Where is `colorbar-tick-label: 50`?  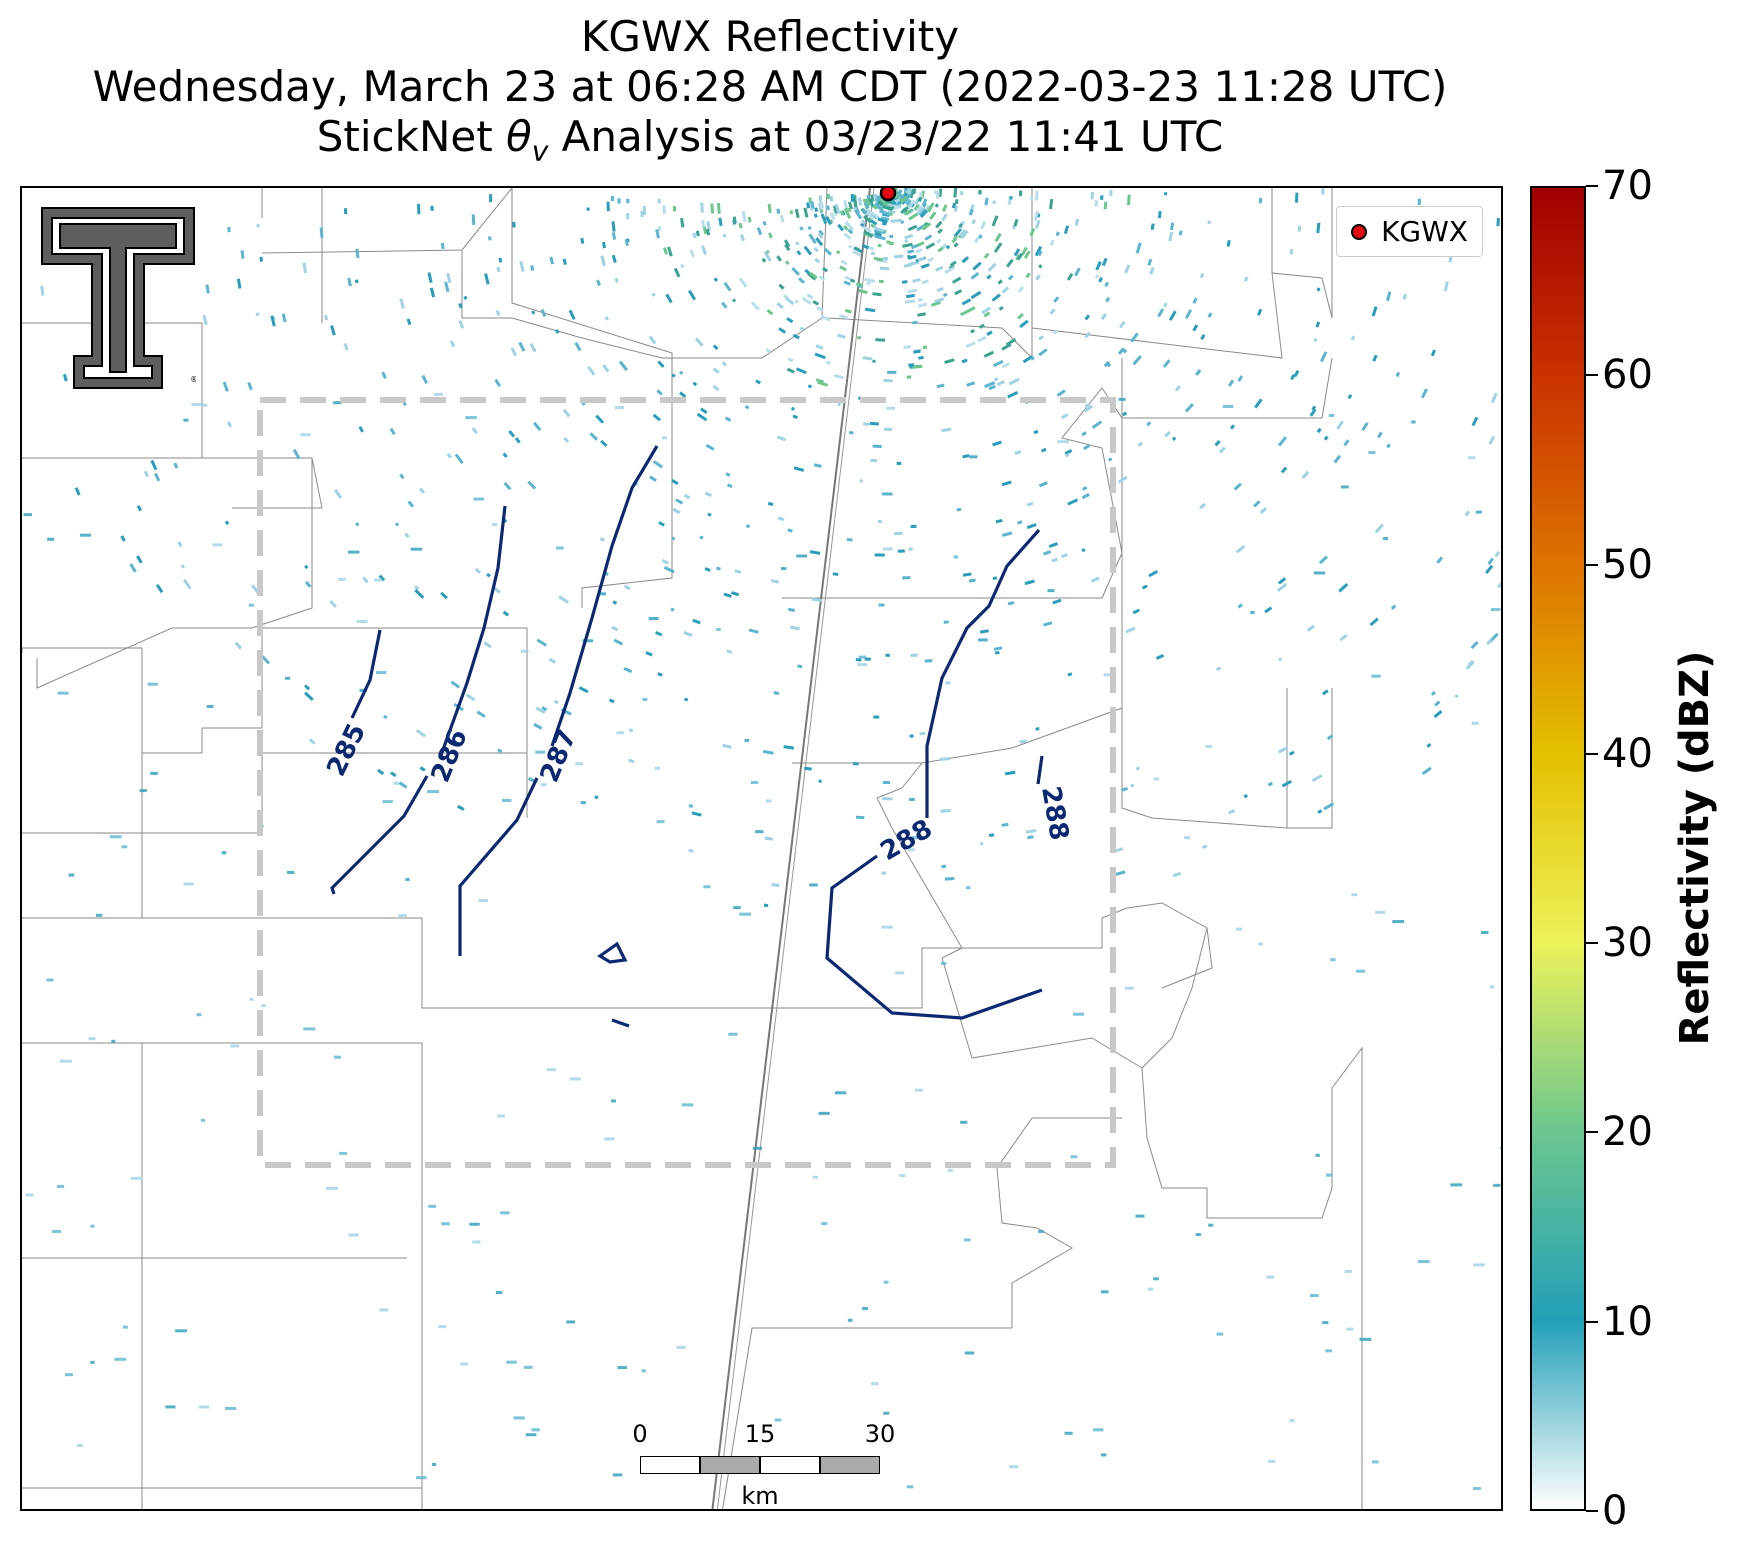
colorbar-tick-label: 50 is located at coordinates (1627, 564).